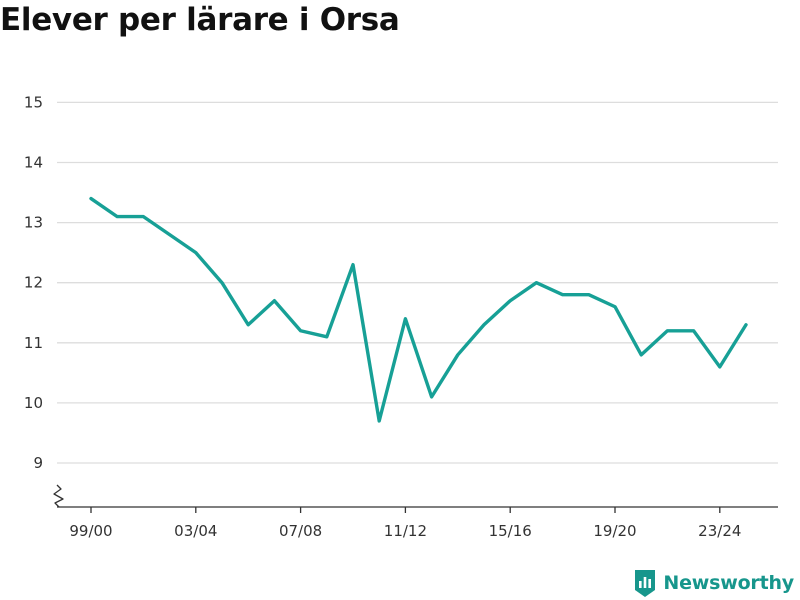  I want to click on x-tick-label: 03/04, so click(195, 531).